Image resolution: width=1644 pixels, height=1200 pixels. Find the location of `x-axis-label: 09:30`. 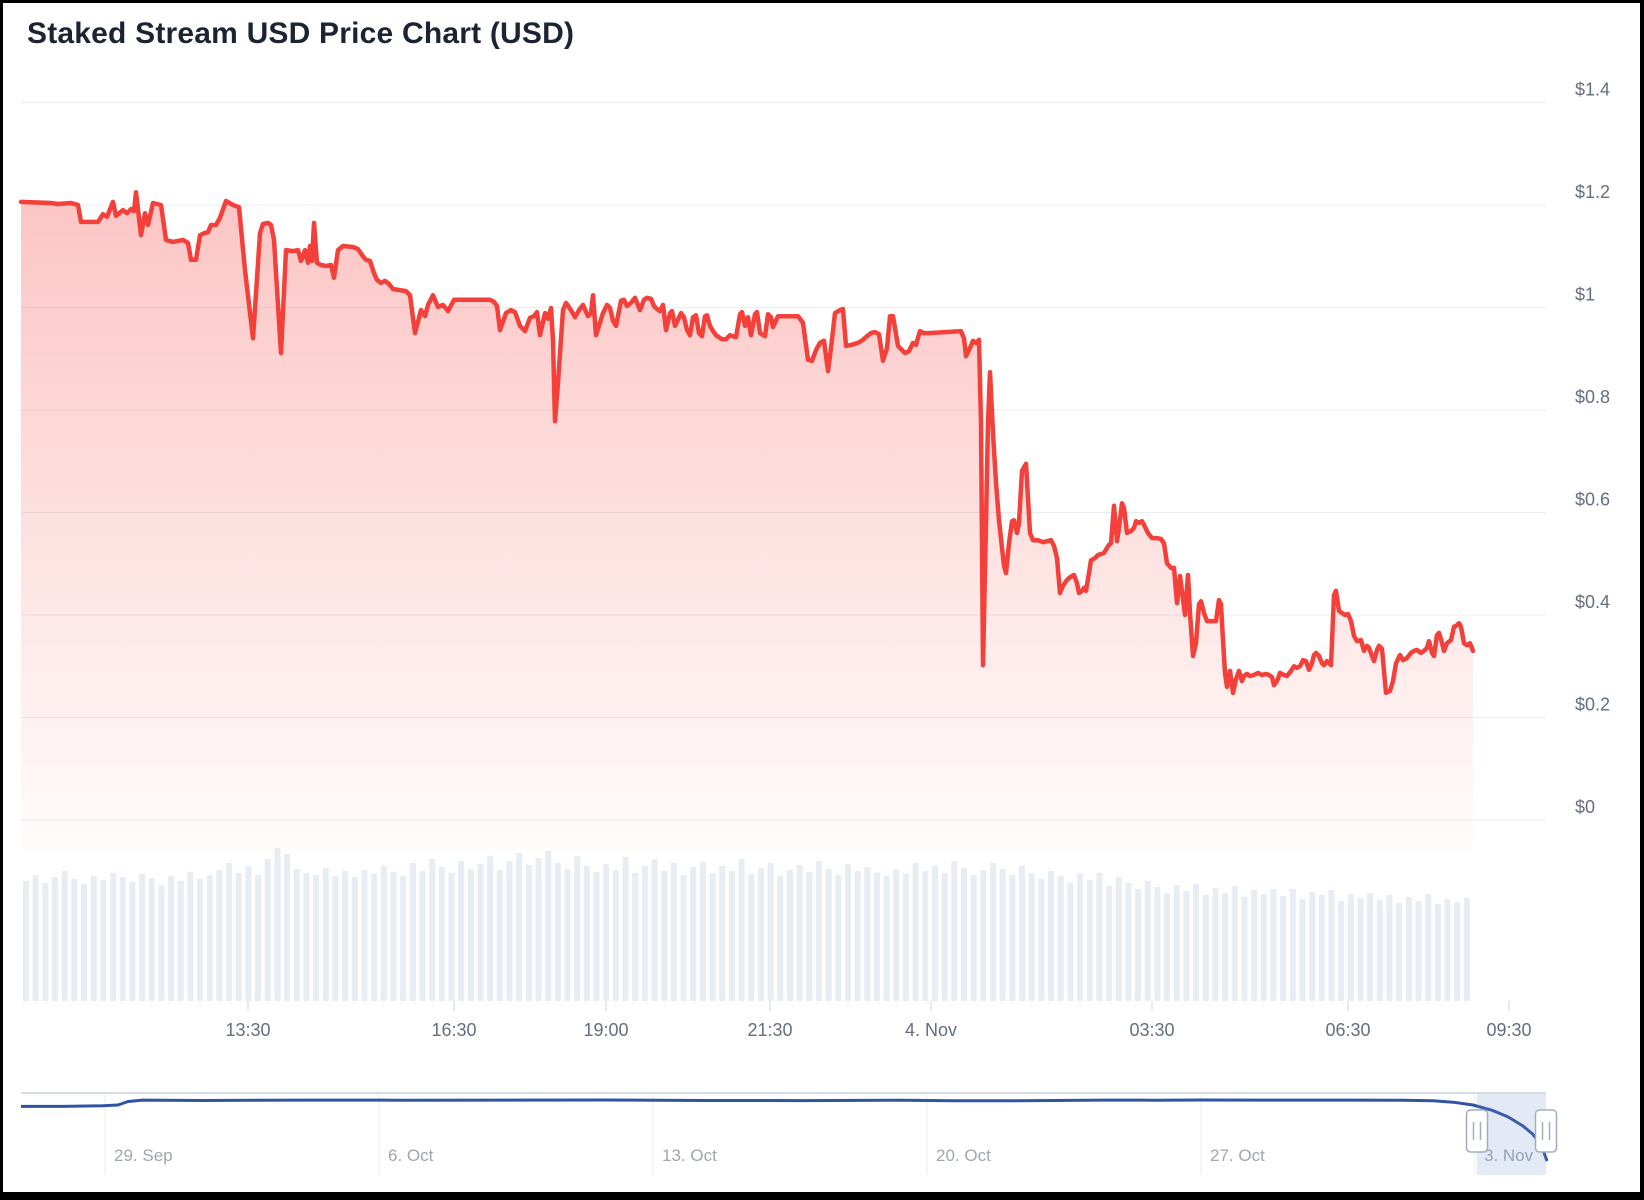

x-axis-label: 09:30 is located at coordinates (1508, 1030).